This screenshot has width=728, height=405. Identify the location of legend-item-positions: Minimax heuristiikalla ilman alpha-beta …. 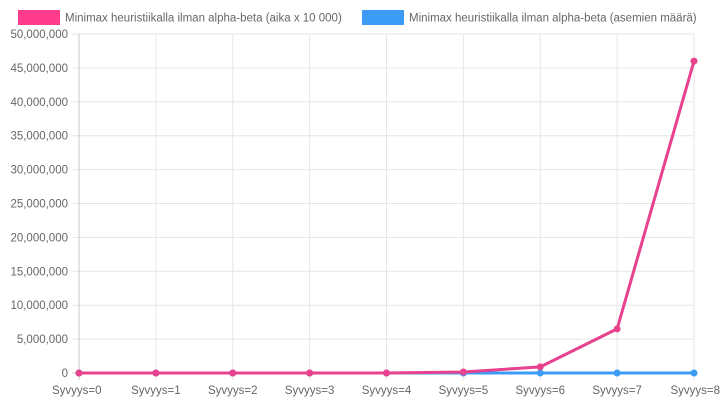
(529, 17).